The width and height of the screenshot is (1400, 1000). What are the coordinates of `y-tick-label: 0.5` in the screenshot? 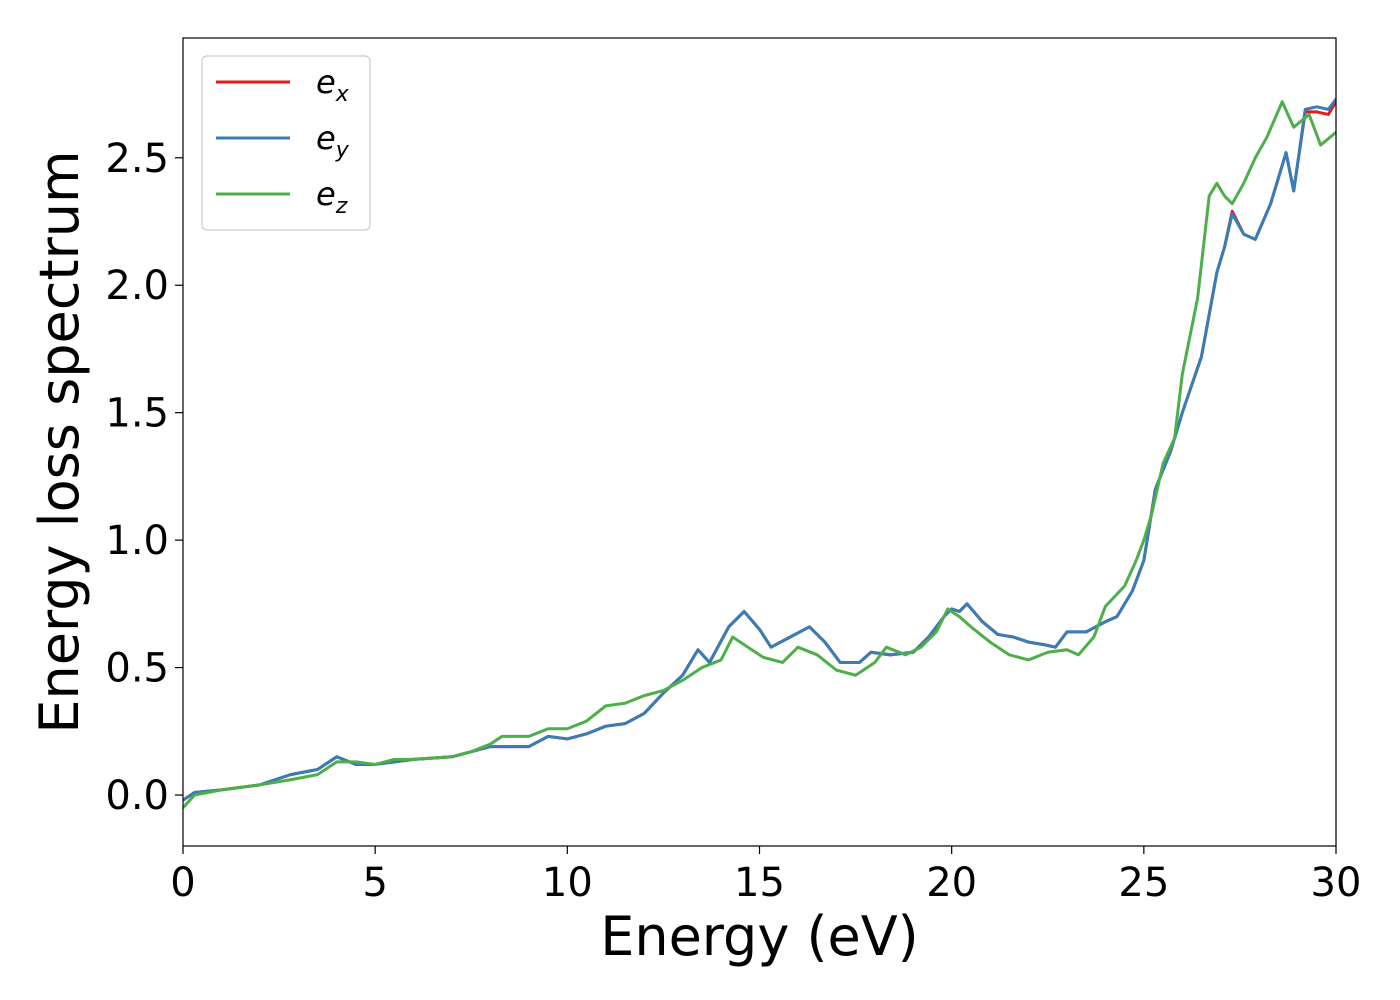 It's located at (137, 669).